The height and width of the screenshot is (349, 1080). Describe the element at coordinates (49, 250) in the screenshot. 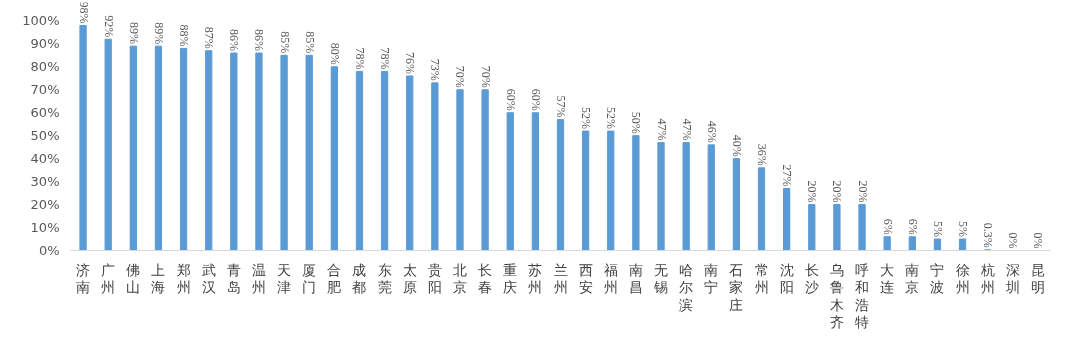

I see `y-tick-label: 0%` at that location.